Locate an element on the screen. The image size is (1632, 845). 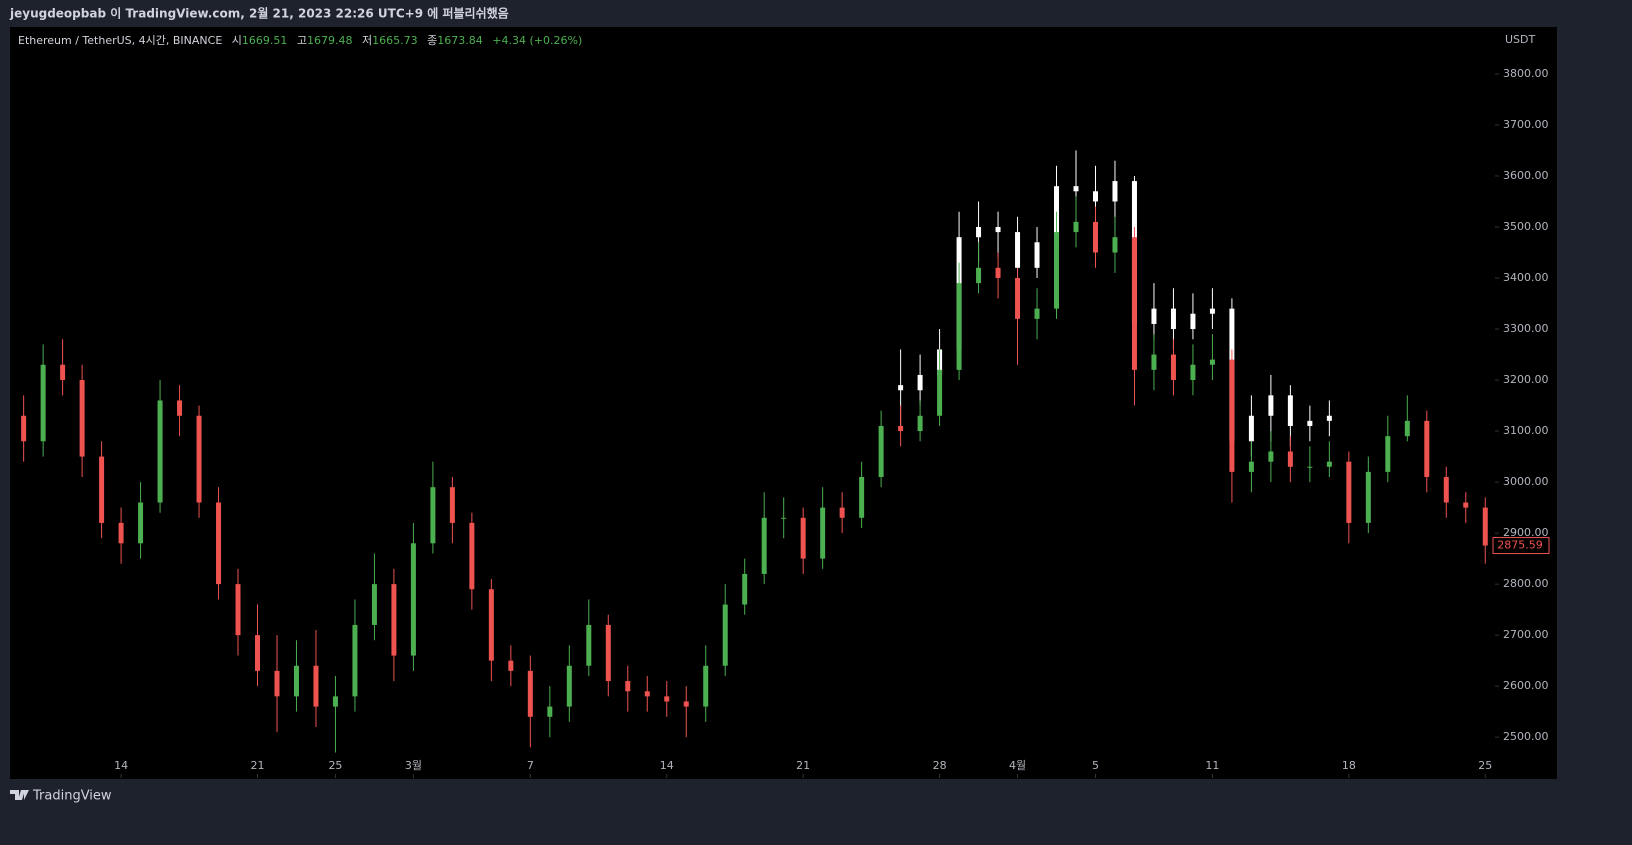
x-tick-label: 11 is located at coordinates (1212, 765).